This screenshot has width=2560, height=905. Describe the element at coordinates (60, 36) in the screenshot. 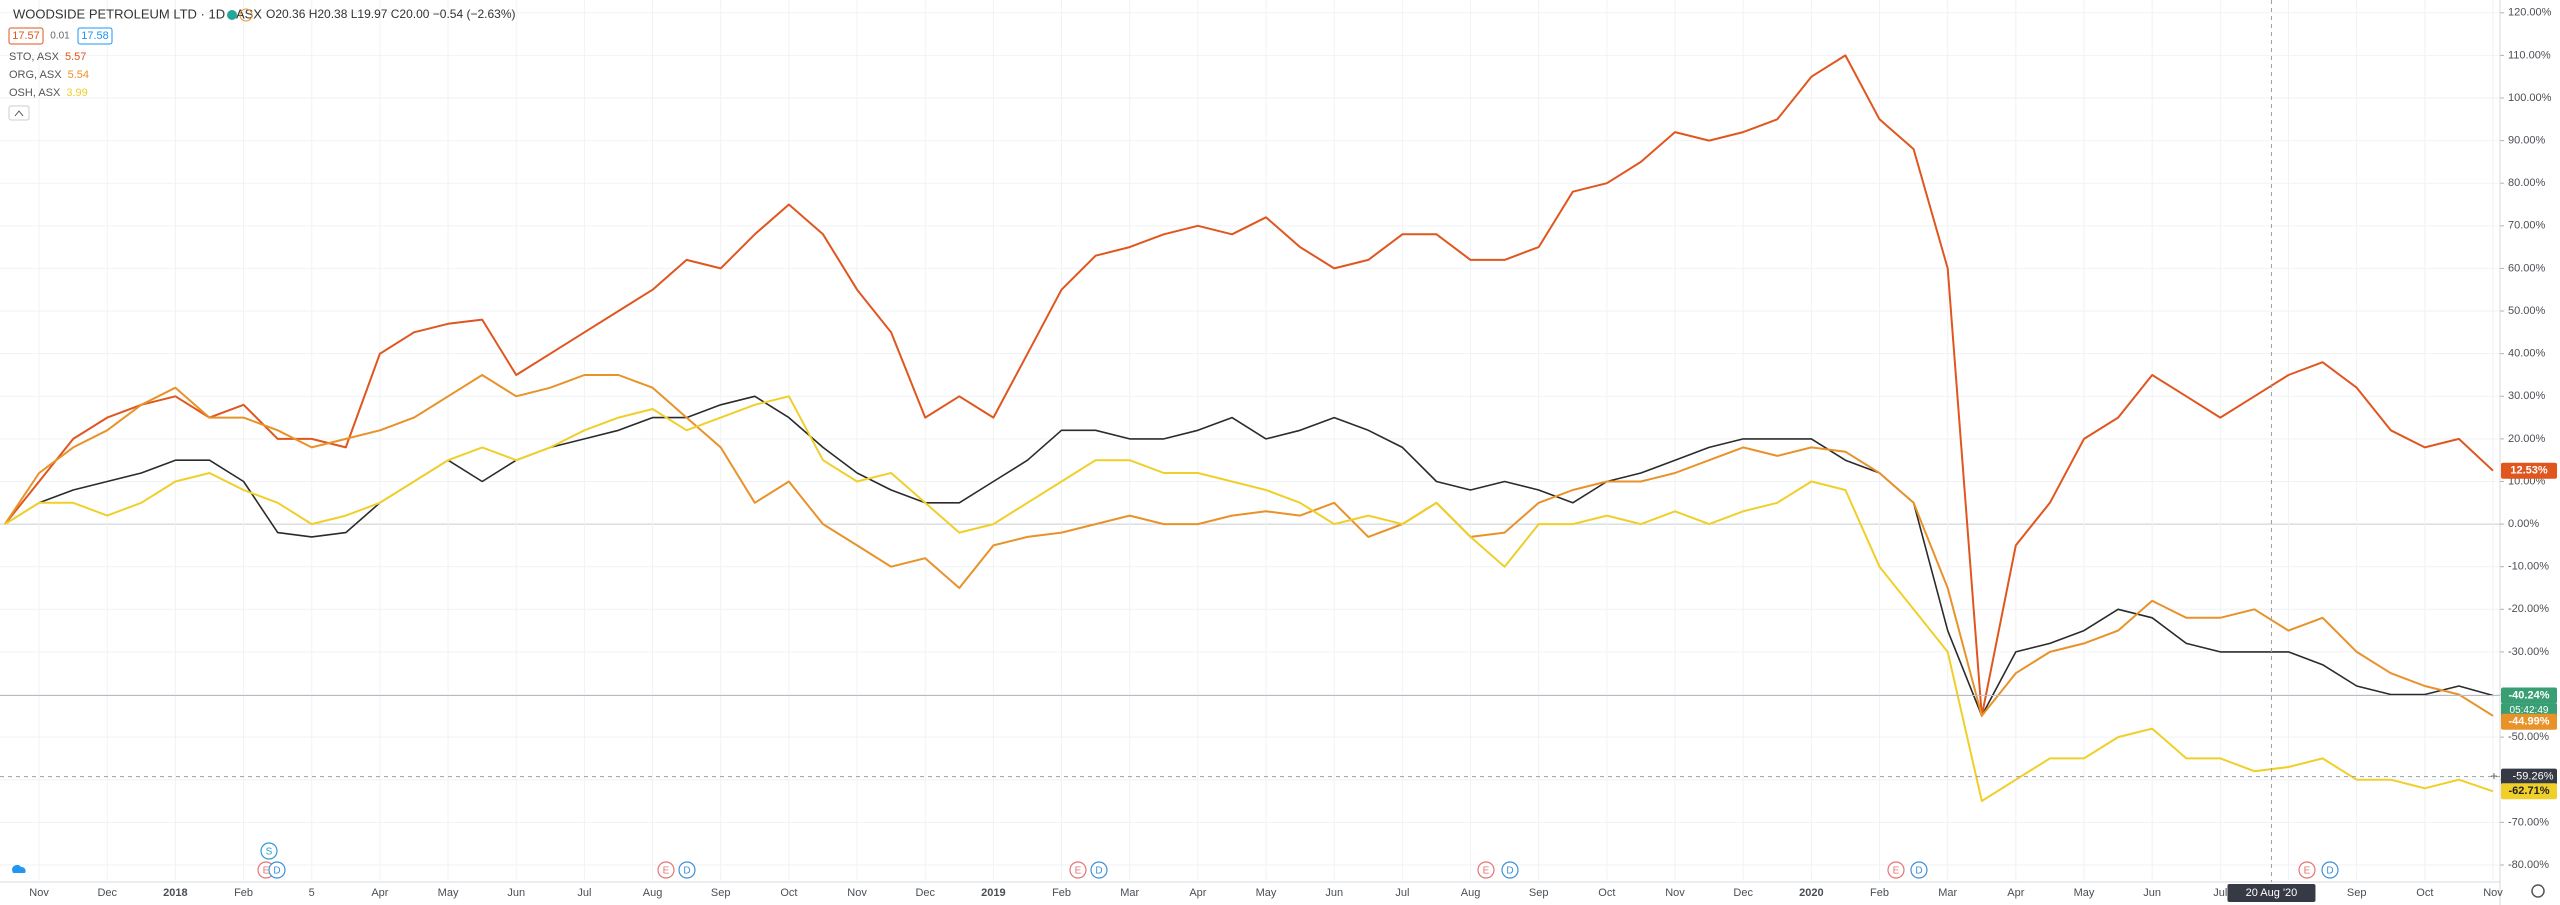

I see `spread: 0.01` at that location.